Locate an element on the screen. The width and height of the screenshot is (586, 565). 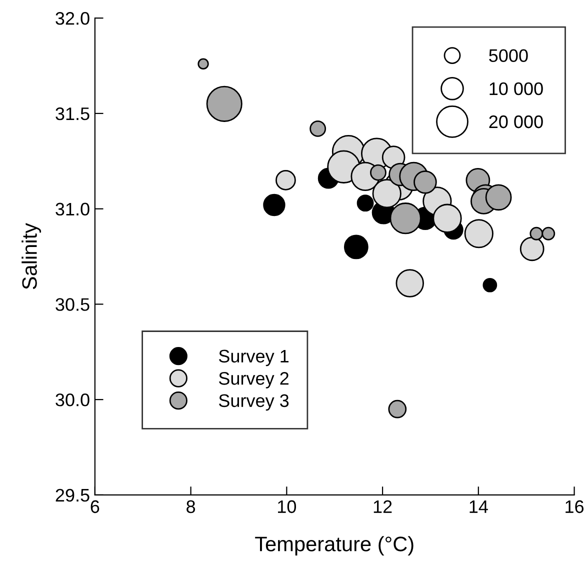
x-tick-label: 16 is located at coordinates (575, 507).